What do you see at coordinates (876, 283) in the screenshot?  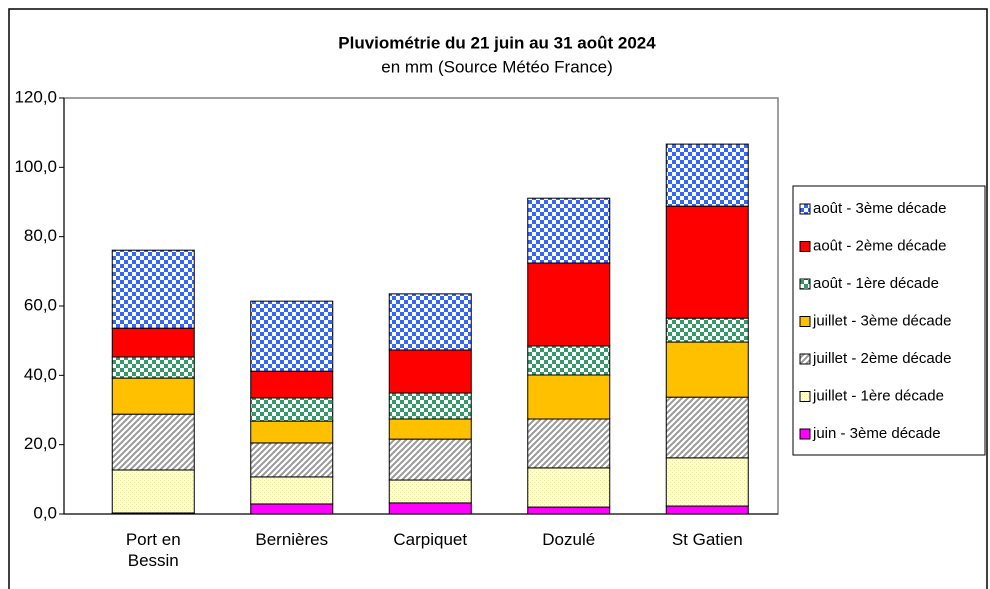 I see `legend-label: août - 1ère décade` at bounding box center [876, 283].